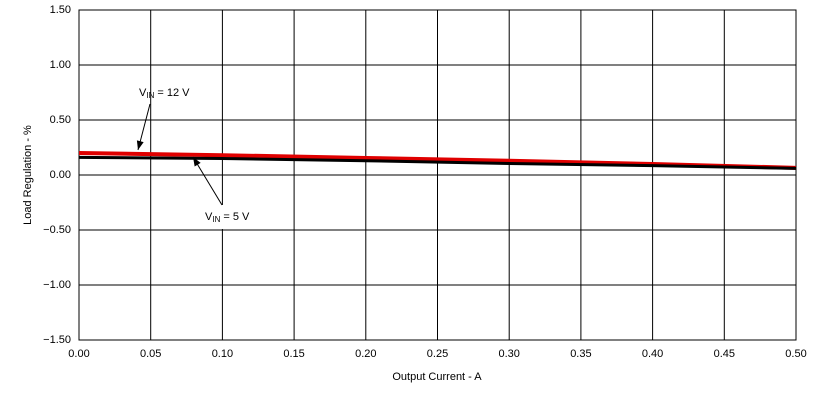 This screenshot has width=827, height=401. I want to click on y-tick-label: 1.00, so click(60, 65).